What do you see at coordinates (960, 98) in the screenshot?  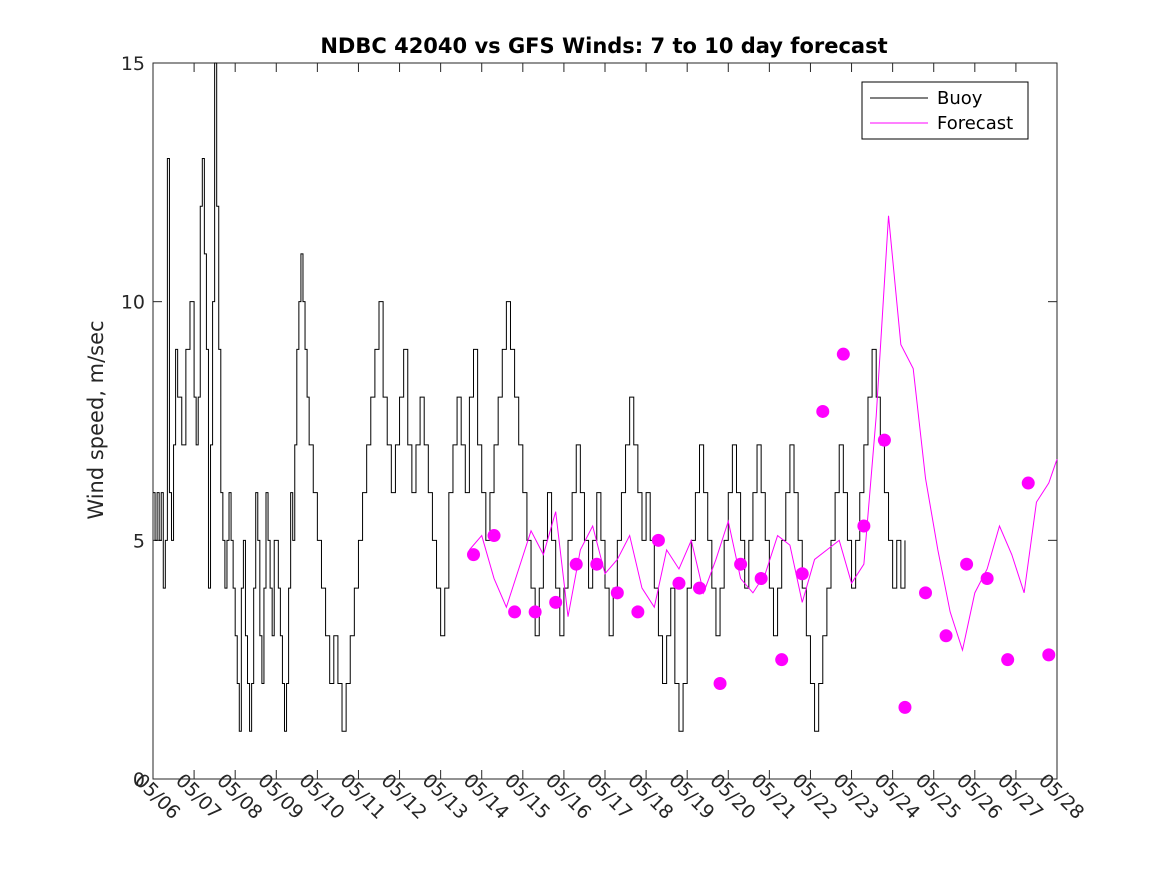 I see `legend-label-buoy: Buoy` at bounding box center [960, 98].